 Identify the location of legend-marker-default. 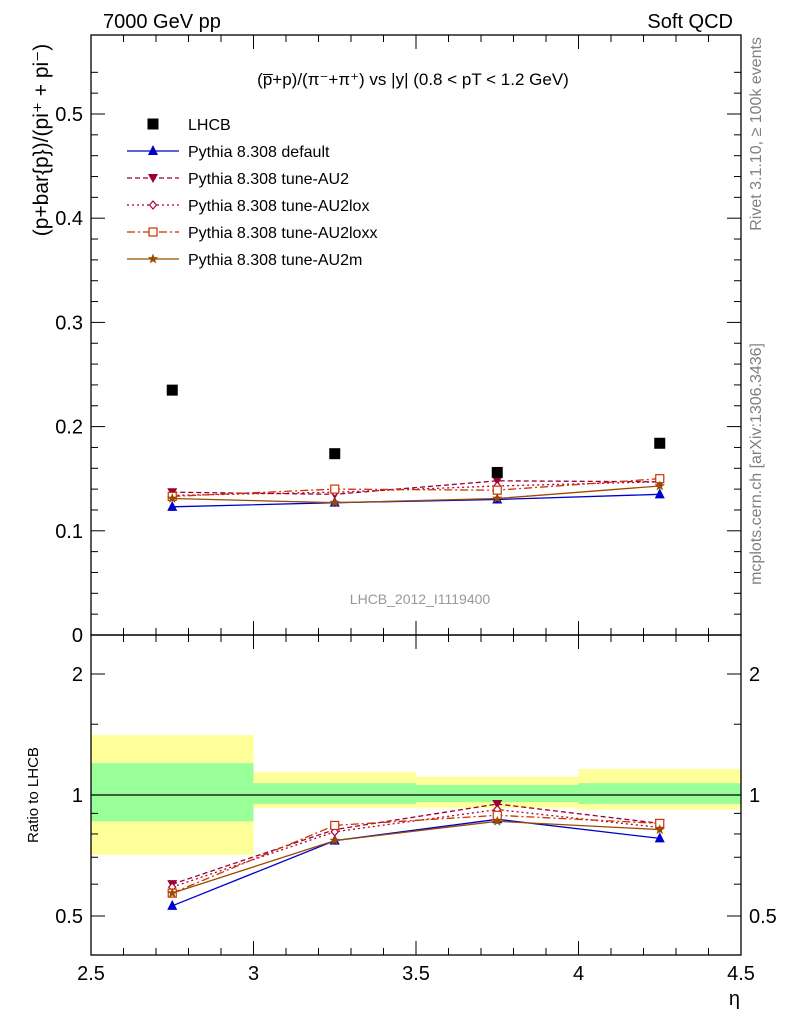
(153, 150).